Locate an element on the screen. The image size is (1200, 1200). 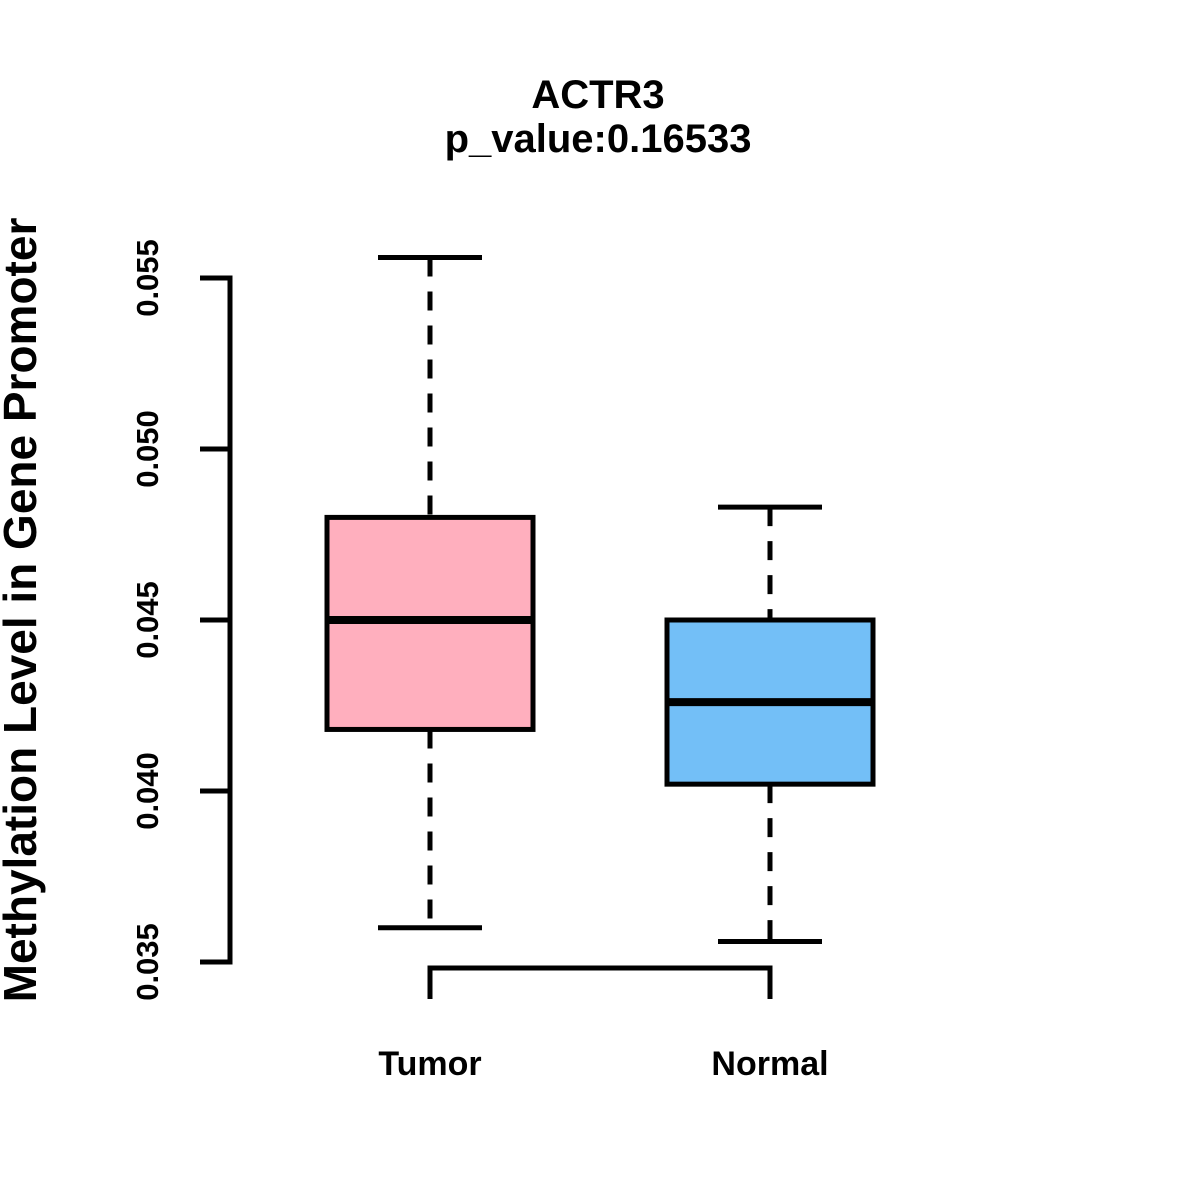
x-category-label-normal: Normal is located at coordinates (769, 1064).